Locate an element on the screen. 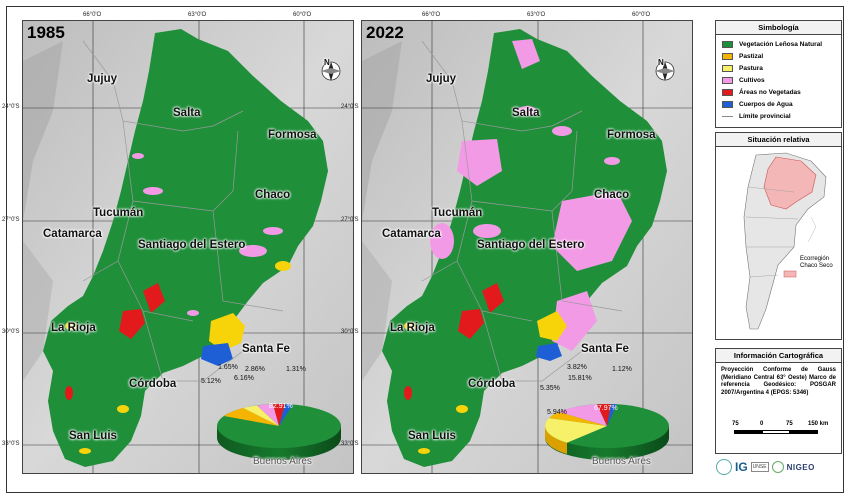 Image resolution: width=850 pixels, height=499 pixels. nigeo-logo: NIGEO is located at coordinates (800, 467).